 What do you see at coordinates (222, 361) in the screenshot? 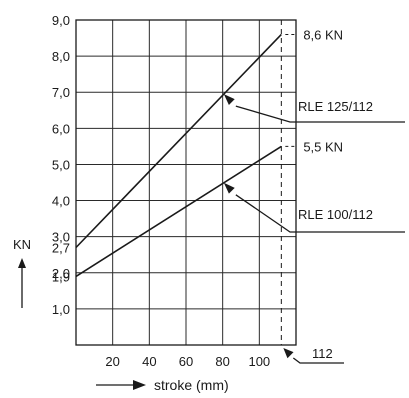
I see `x-tick-label: 80` at bounding box center [222, 361].